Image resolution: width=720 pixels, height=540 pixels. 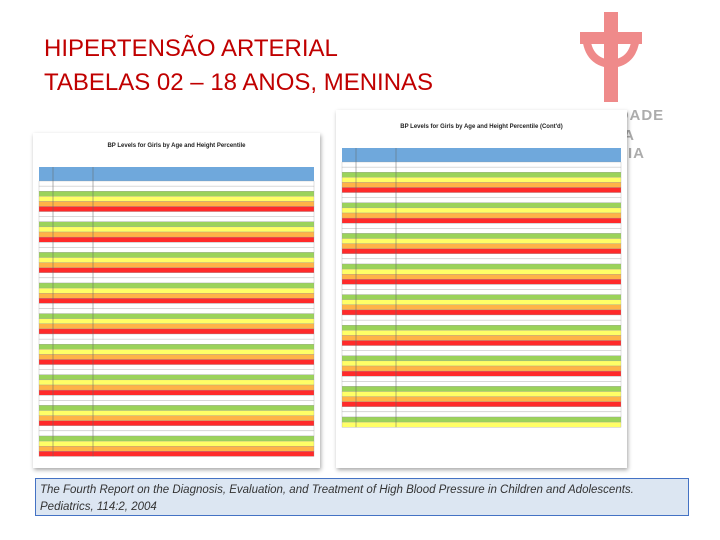 I want to click on logo-icon, so click(x=611, y=57).